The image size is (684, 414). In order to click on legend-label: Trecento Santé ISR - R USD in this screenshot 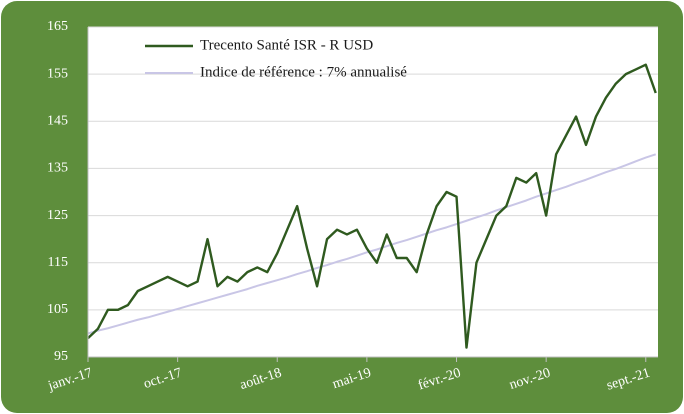, I will do `click(286, 45)`.